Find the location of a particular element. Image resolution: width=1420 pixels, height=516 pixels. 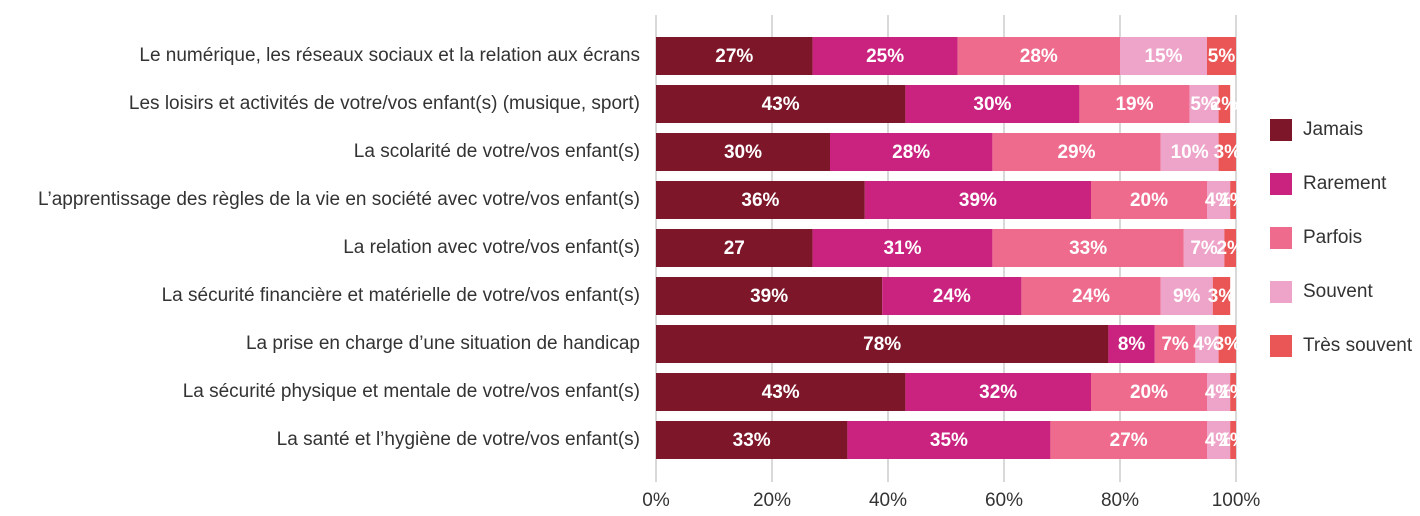

data-label: 20% is located at coordinates (1149, 392).